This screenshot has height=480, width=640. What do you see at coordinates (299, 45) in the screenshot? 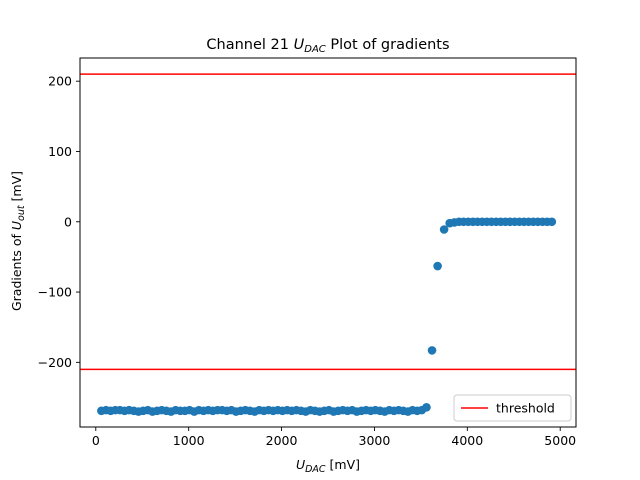
I see `chart-title-var: U` at bounding box center [299, 45].